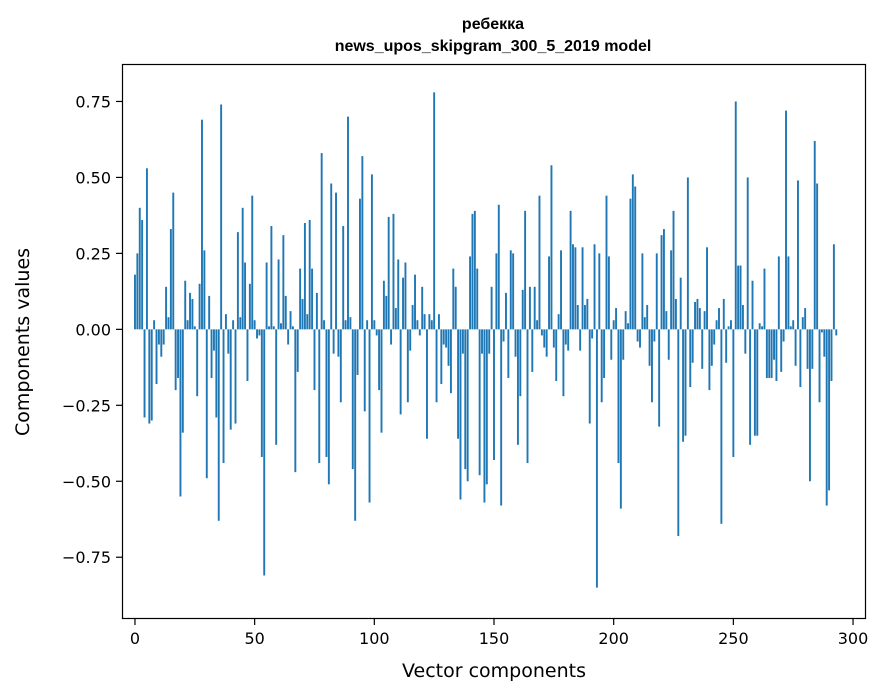 The image size is (880, 696). I want to click on chart-subtitle: news_upos_skipgram_300_5_2019 model, so click(493, 46).